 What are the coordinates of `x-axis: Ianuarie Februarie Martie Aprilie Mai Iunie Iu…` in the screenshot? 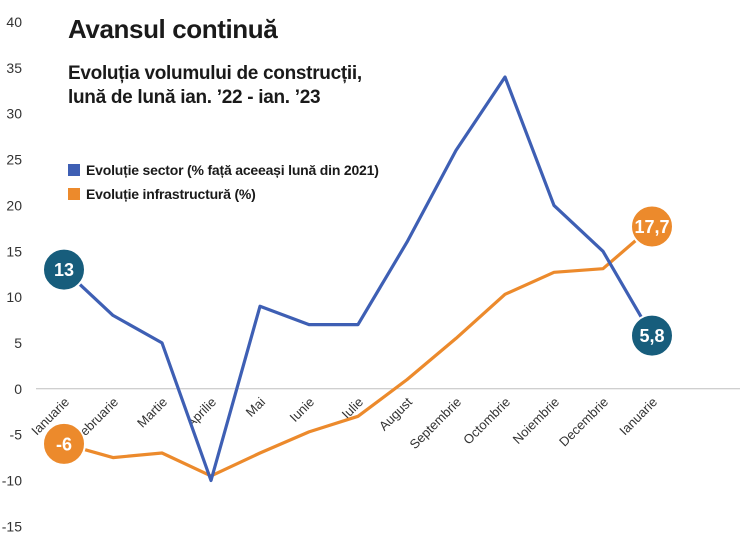 It's located at (344, 423).